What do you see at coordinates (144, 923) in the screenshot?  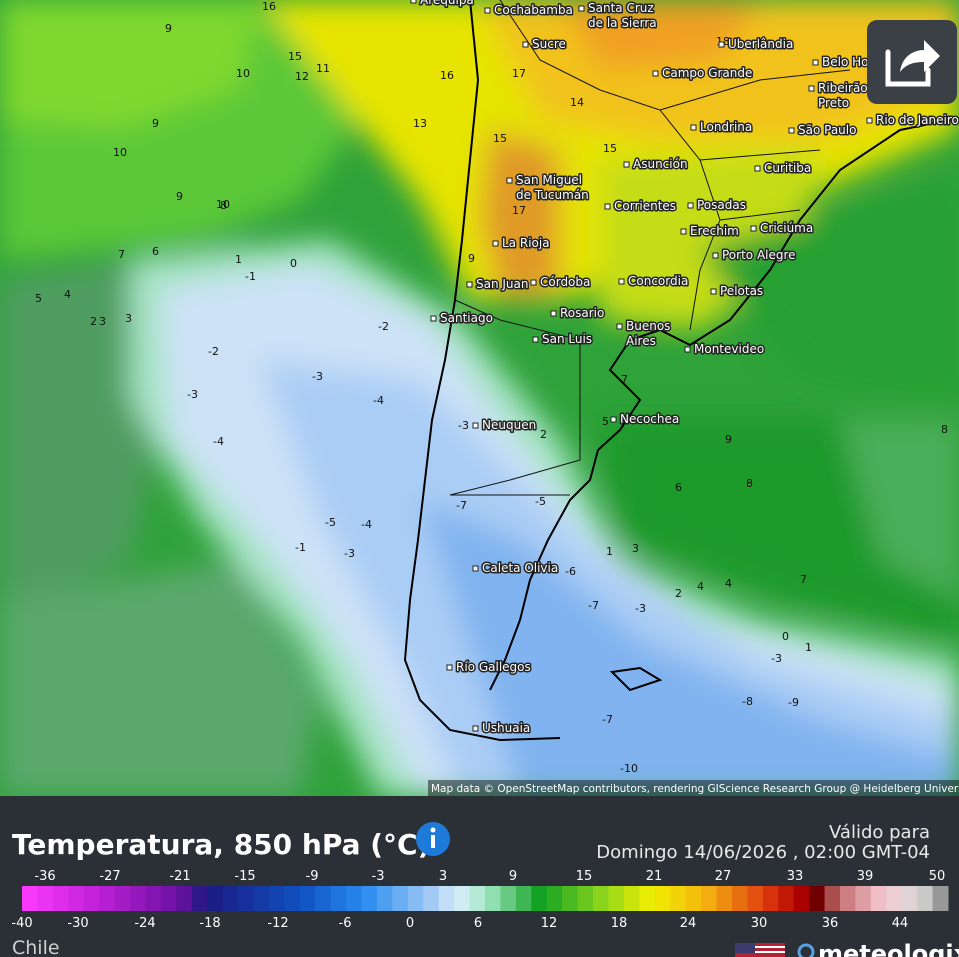 I see `scale-label: -24` at bounding box center [144, 923].